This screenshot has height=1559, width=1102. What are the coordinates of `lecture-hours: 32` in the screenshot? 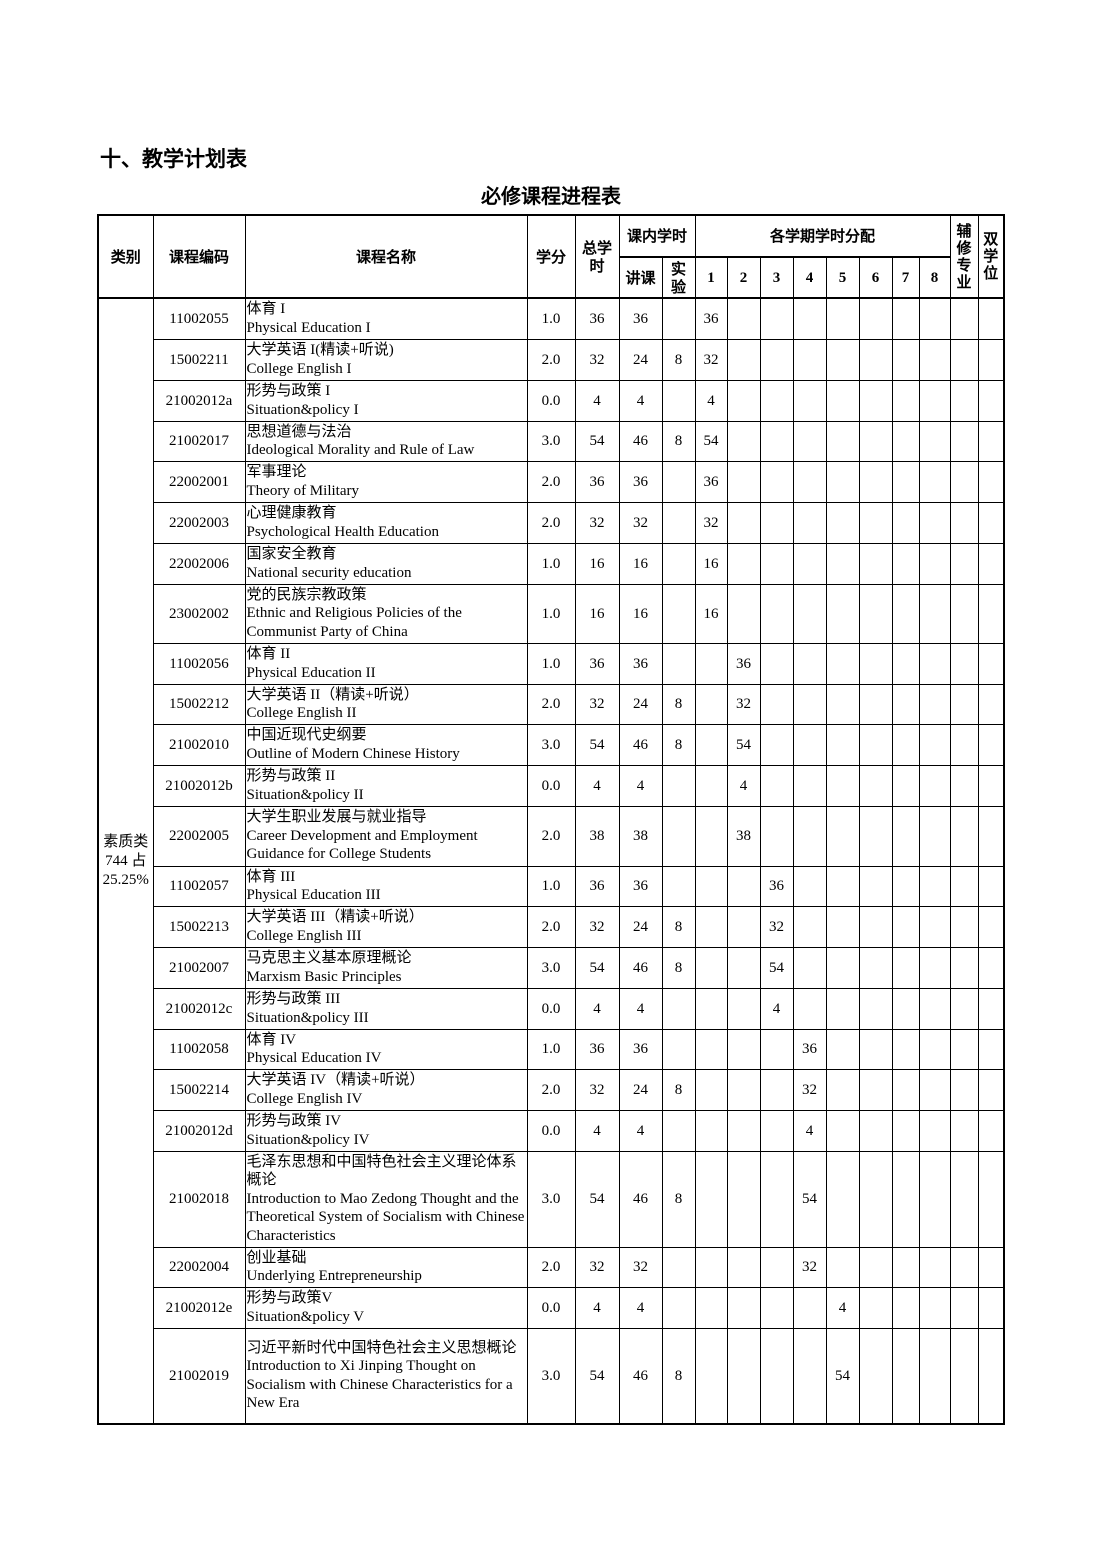 It's located at (640, 1267).